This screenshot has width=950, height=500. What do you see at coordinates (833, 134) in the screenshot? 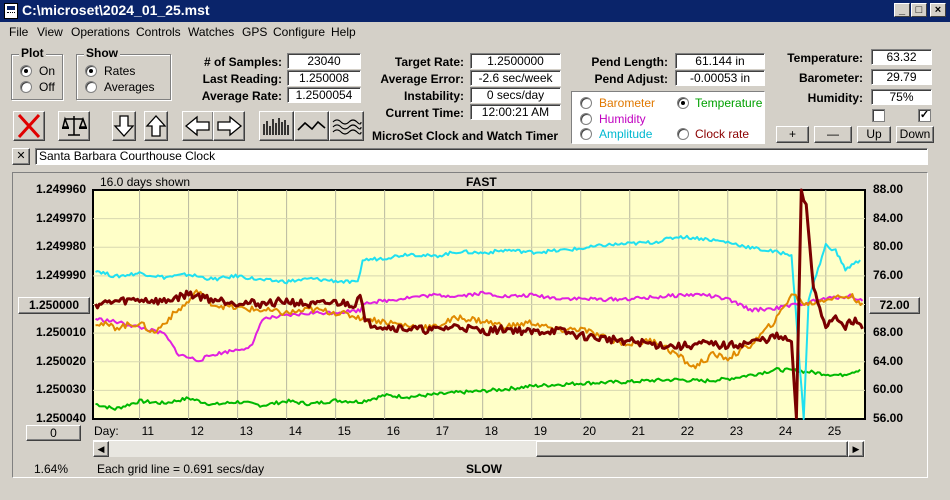
I see `minus-button: —` at bounding box center [833, 134].